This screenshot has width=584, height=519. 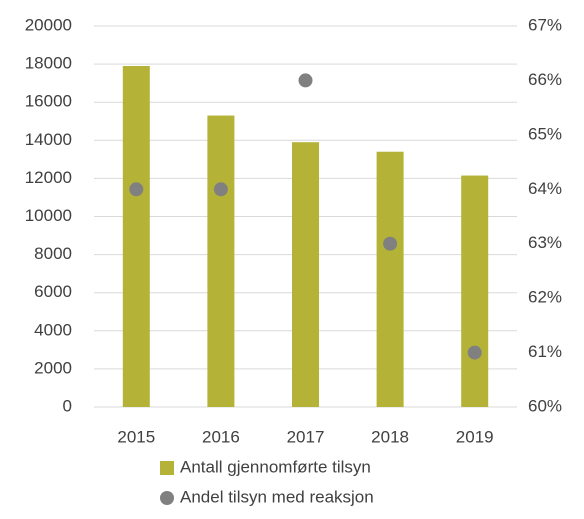 What do you see at coordinates (545, 188) in the screenshot?
I see `y2-tick-label: 64%` at bounding box center [545, 188].